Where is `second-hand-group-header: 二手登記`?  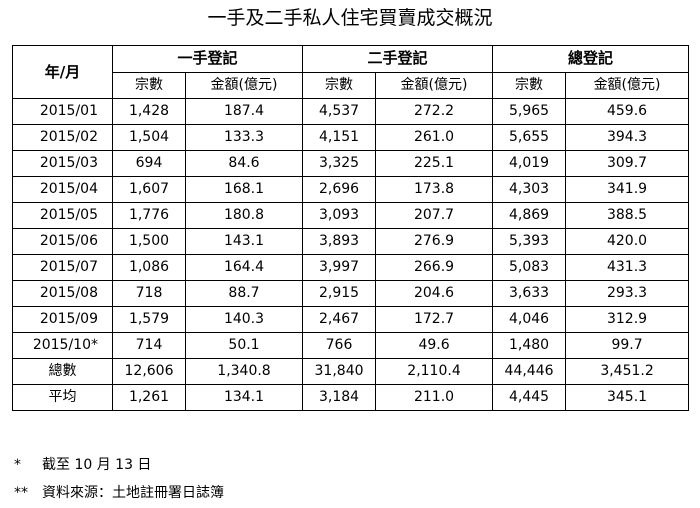
second-hand-group-header: 二手登記 is located at coordinates (398, 59).